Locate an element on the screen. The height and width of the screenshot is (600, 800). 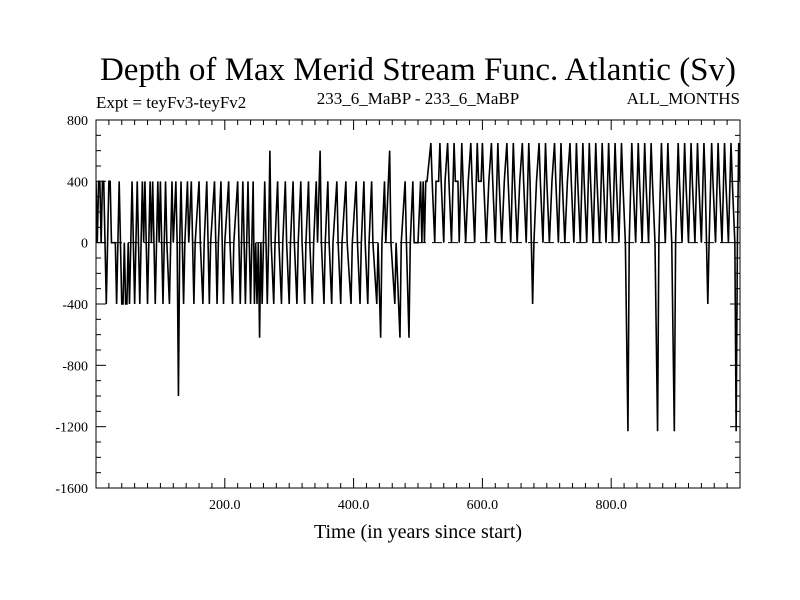
y-tick-label: 800 is located at coordinates (77, 121).